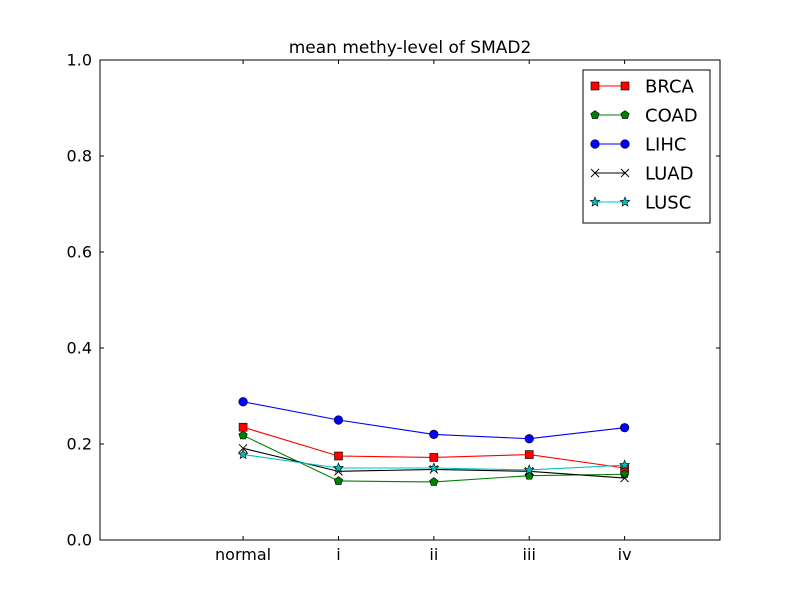  What do you see at coordinates (640, 203) in the screenshot?
I see `legend-item-lusc: LUSC` at bounding box center [640, 203].